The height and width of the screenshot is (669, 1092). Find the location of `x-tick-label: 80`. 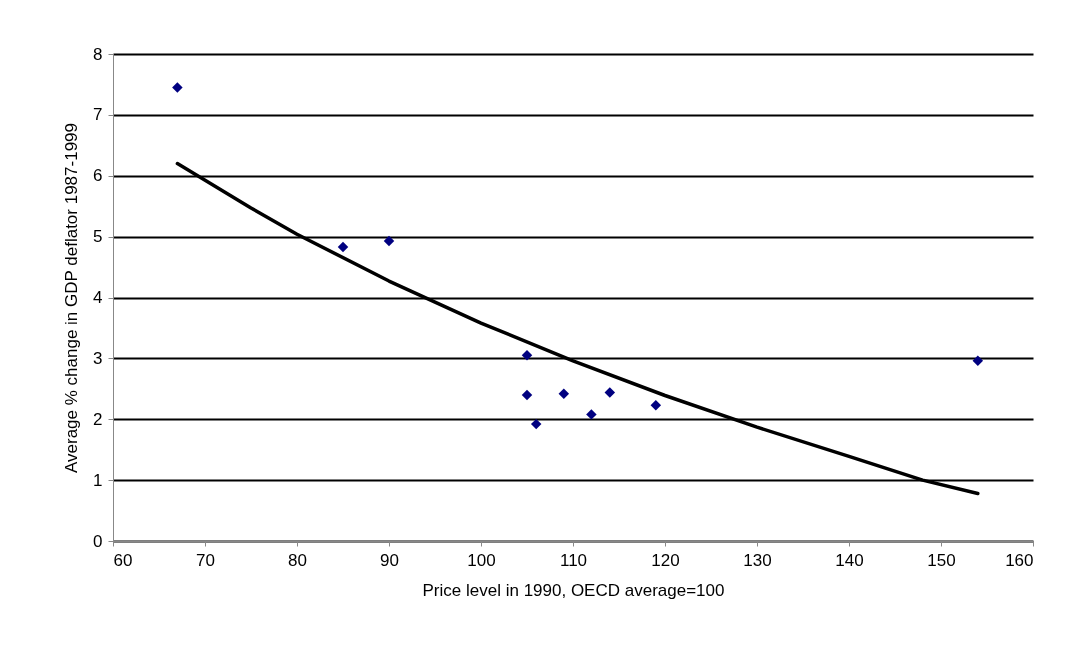

x-tick-label: 80 is located at coordinates (297, 560).